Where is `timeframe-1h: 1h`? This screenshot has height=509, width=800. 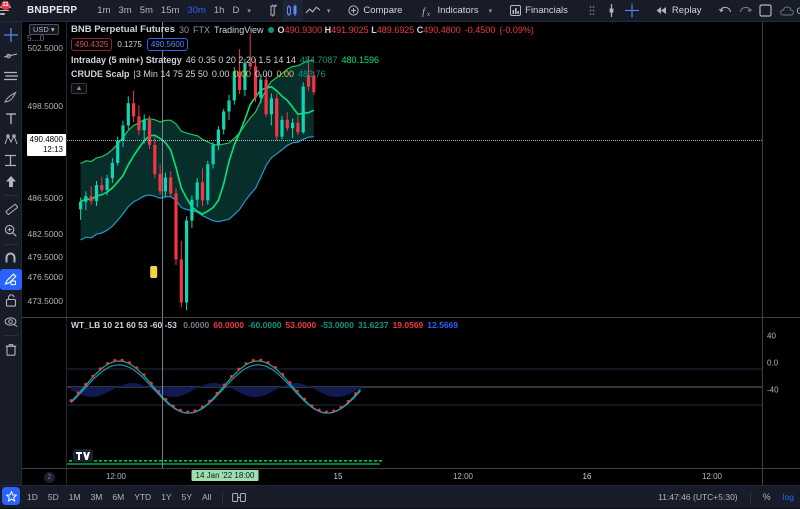 timeframe-1h: 1h is located at coordinates (219, 11).